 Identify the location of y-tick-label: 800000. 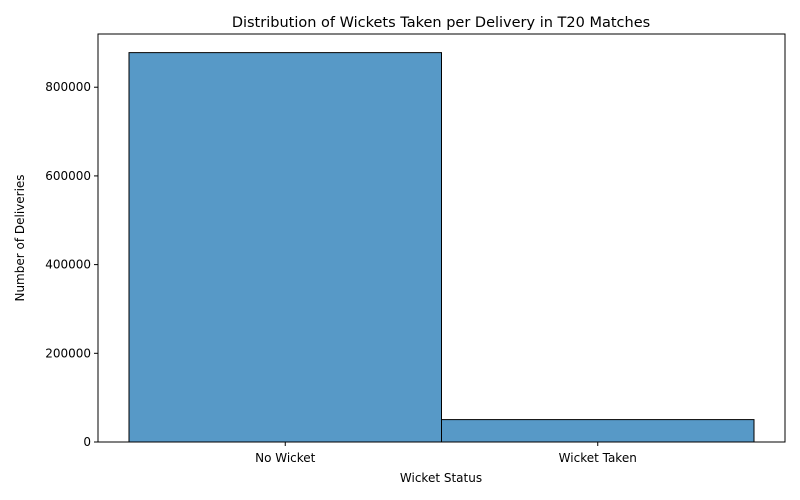
(68, 87).